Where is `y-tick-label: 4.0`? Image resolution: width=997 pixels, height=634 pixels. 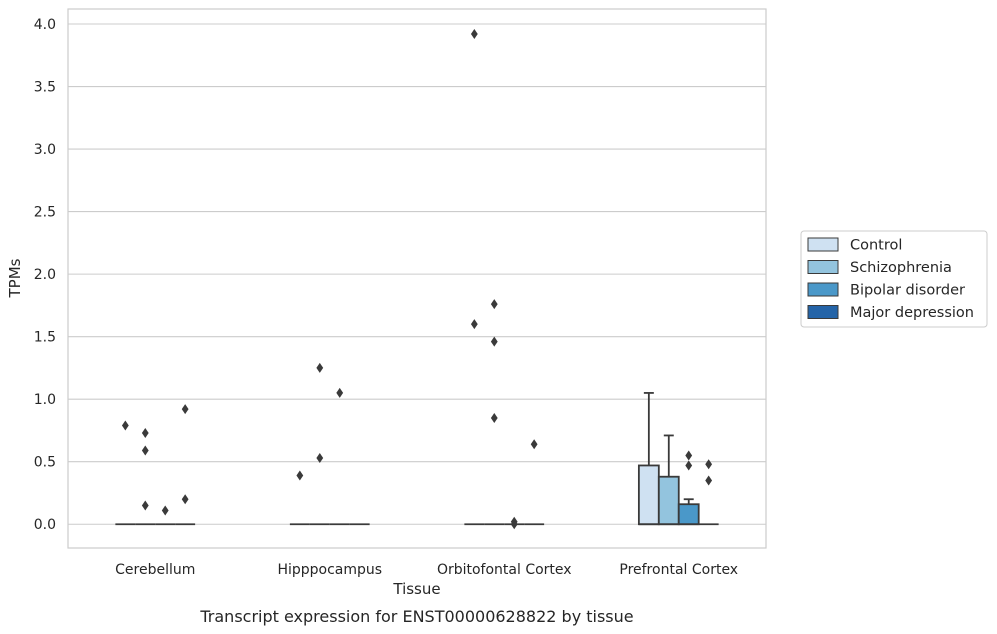
y-tick-label: 4.0 is located at coordinates (45, 25).